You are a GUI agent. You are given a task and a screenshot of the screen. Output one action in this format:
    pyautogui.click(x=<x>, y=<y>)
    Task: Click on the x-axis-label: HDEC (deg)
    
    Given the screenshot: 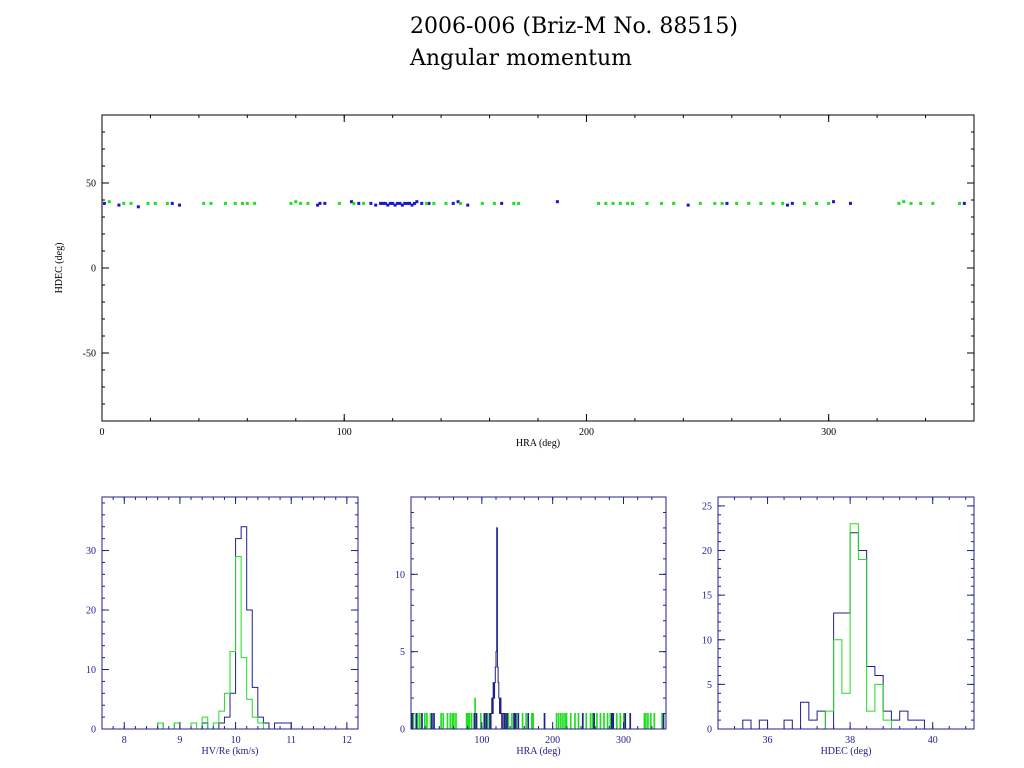 What is the action you would take?
    pyautogui.click(x=846, y=751)
    